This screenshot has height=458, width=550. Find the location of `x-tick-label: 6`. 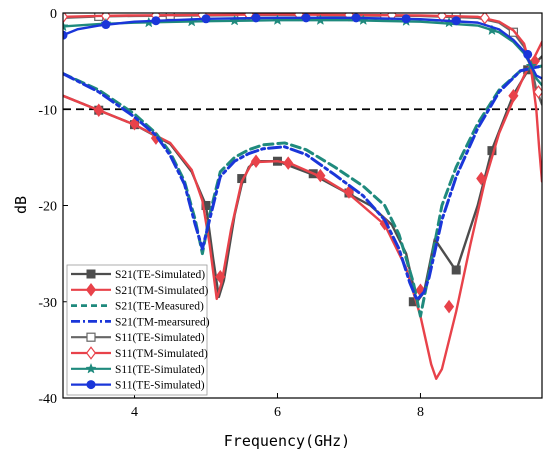

x-tick-label: 6 is located at coordinates (277, 412).